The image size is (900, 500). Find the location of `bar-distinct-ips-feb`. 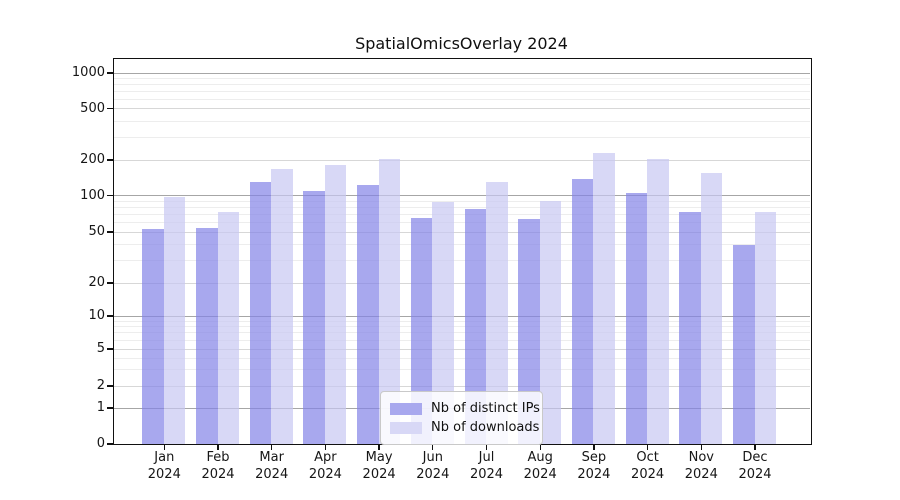

bar-distinct-ips-feb is located at coordinates (207, 336).